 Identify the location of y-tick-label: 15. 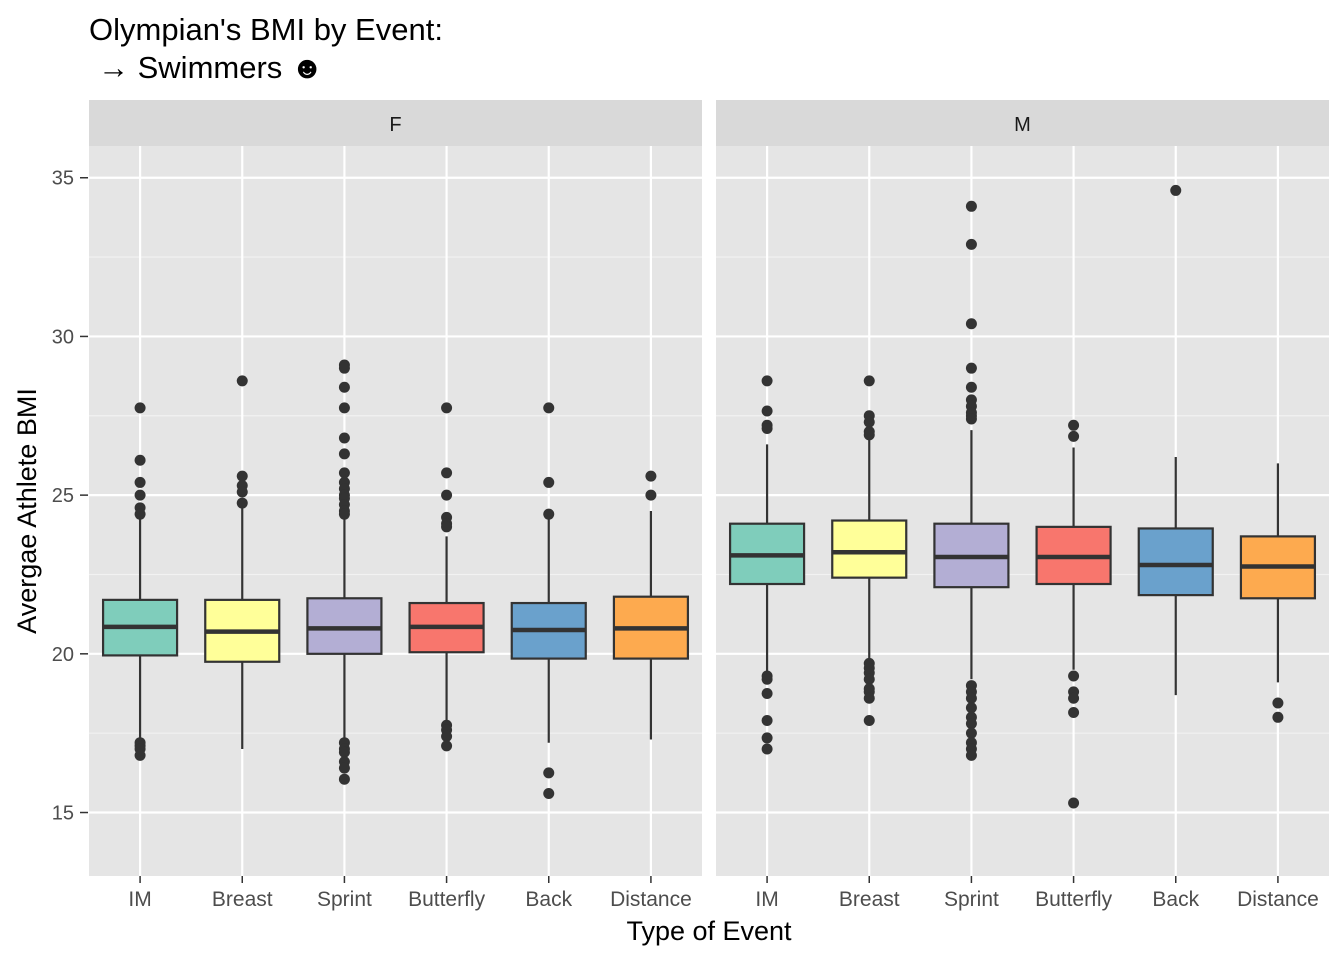
(63, 814).